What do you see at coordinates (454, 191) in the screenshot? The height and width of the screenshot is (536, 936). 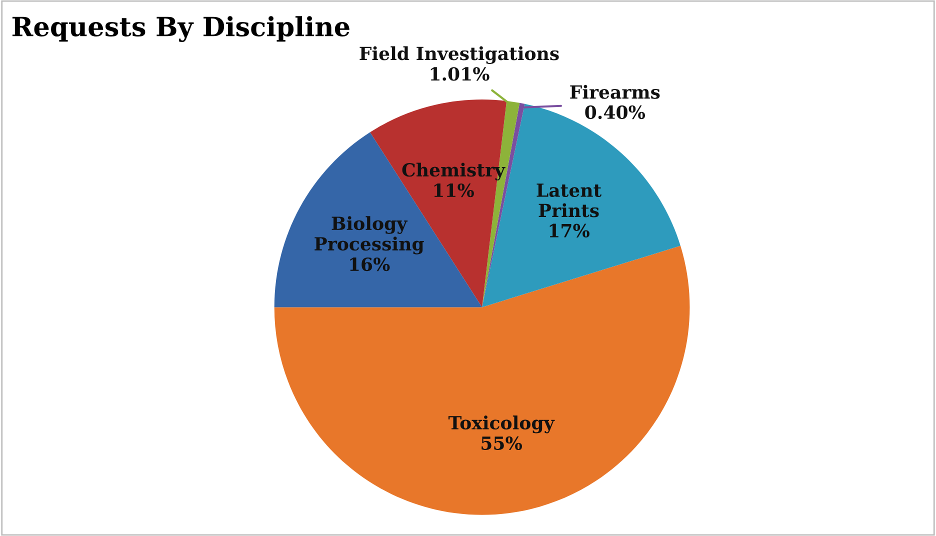 I see `data-label: 11%` at bounding box center [454, 191].